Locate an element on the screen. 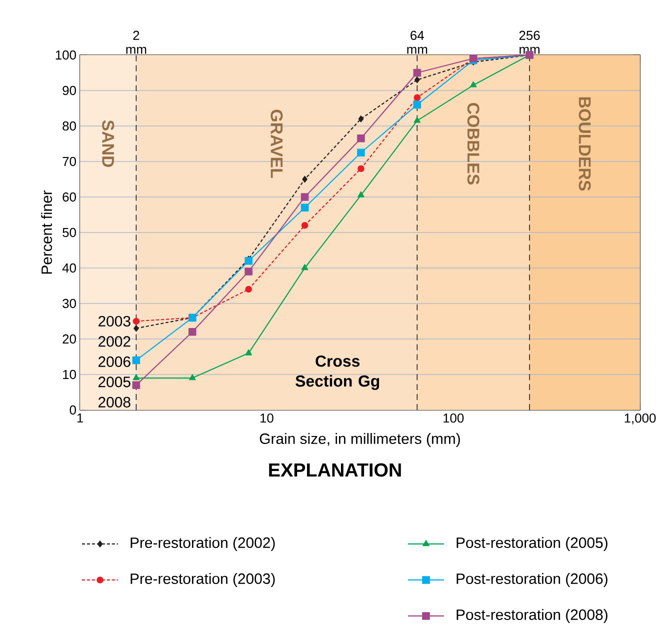 This screenshot has width=671, height=628. legend-label: Post-restoration (2008) is located at coordinates (532, 616).